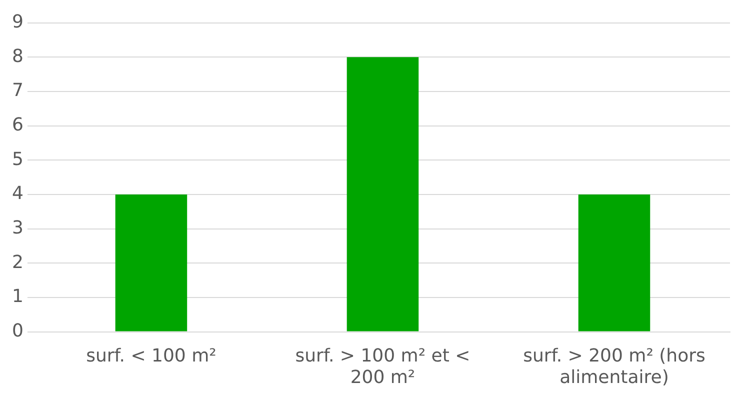 The image size is (746, 411). I want to click on y-tick-label: 3, so click(18, 227).